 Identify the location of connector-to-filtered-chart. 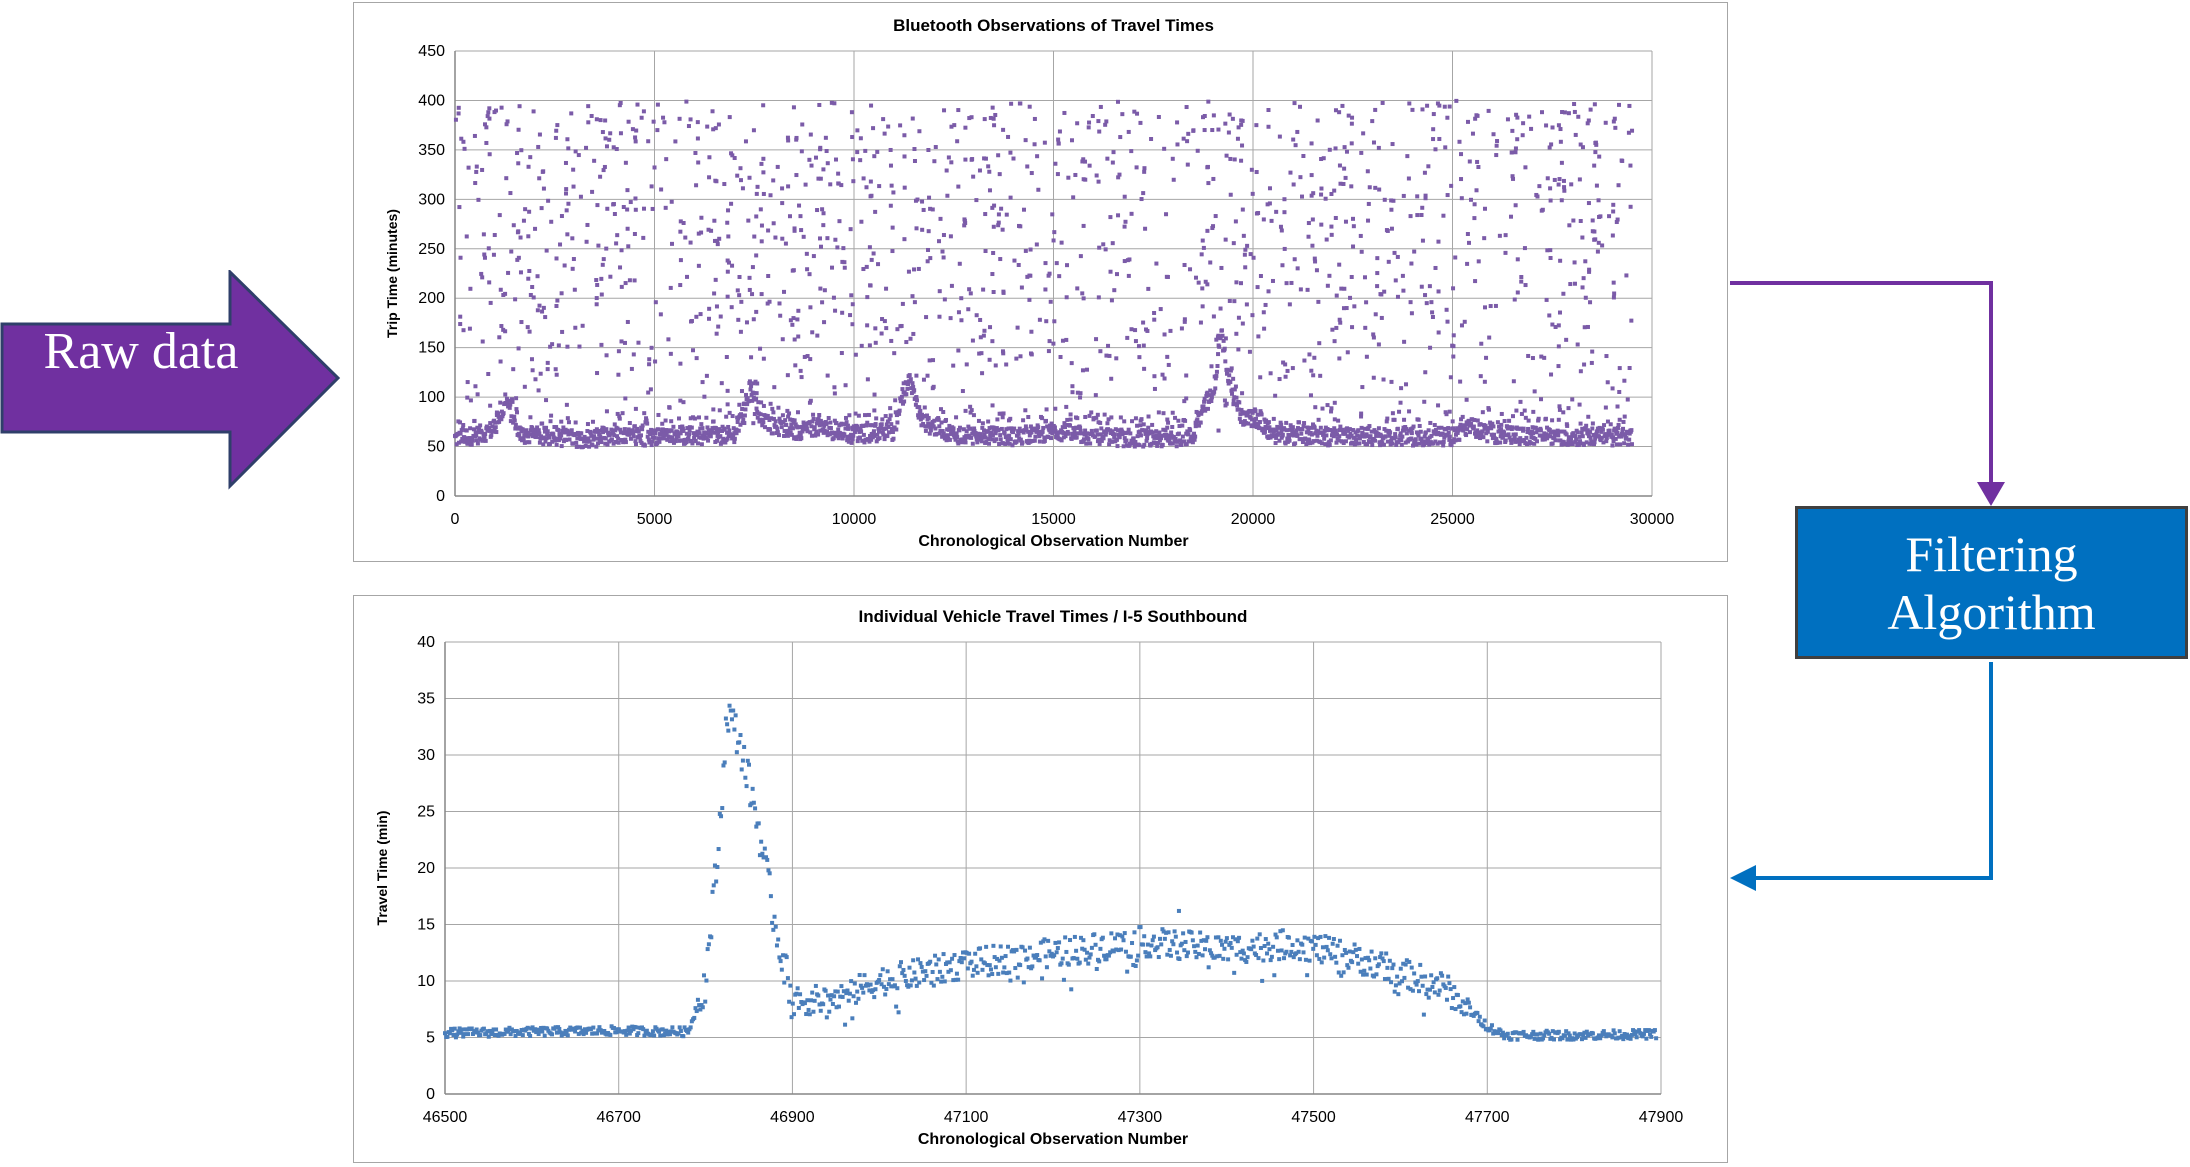
(1872, 771).